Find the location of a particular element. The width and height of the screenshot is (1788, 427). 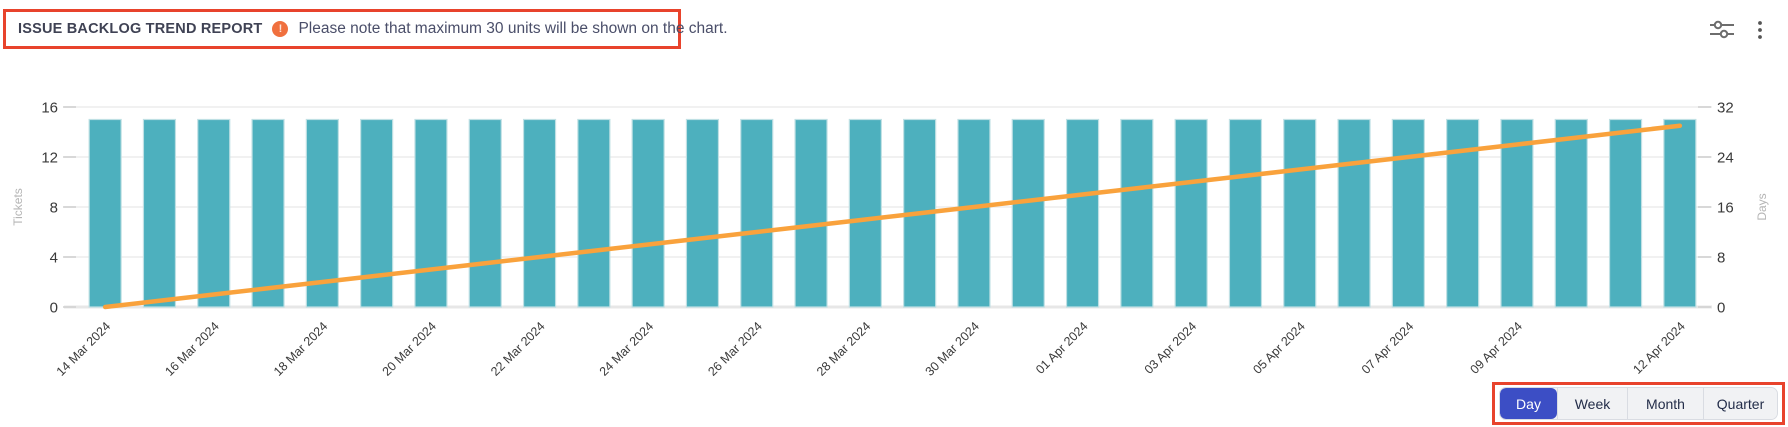

bar-10 Apr 2024 is located at coordinates (1571, 213).